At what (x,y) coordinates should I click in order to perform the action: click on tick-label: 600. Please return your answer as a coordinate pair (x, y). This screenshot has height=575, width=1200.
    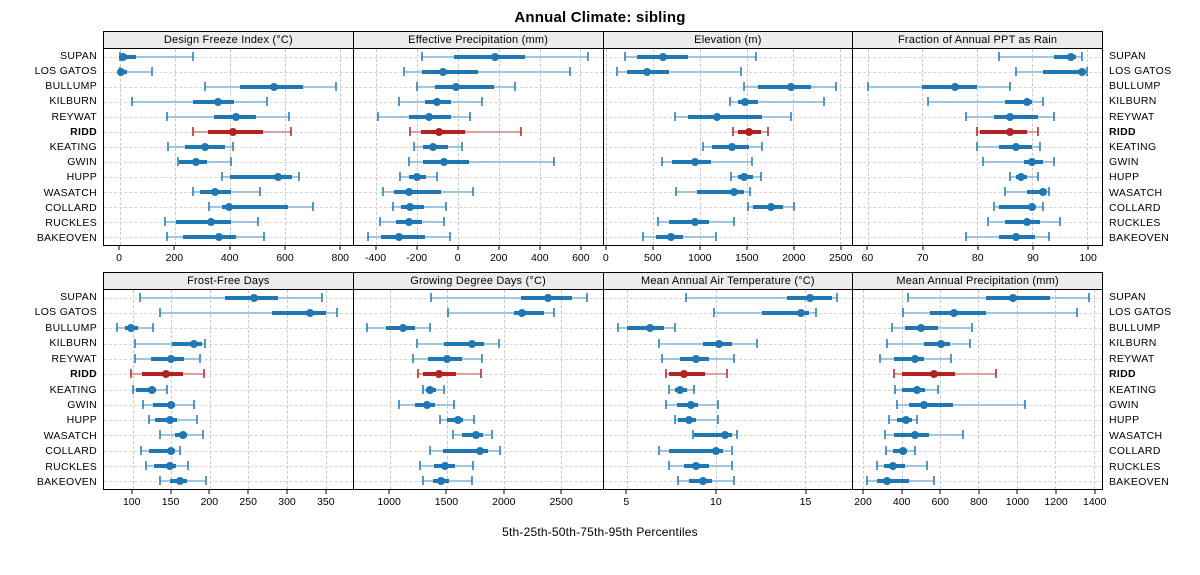
    Looking at the image, I should click on (940, 502).